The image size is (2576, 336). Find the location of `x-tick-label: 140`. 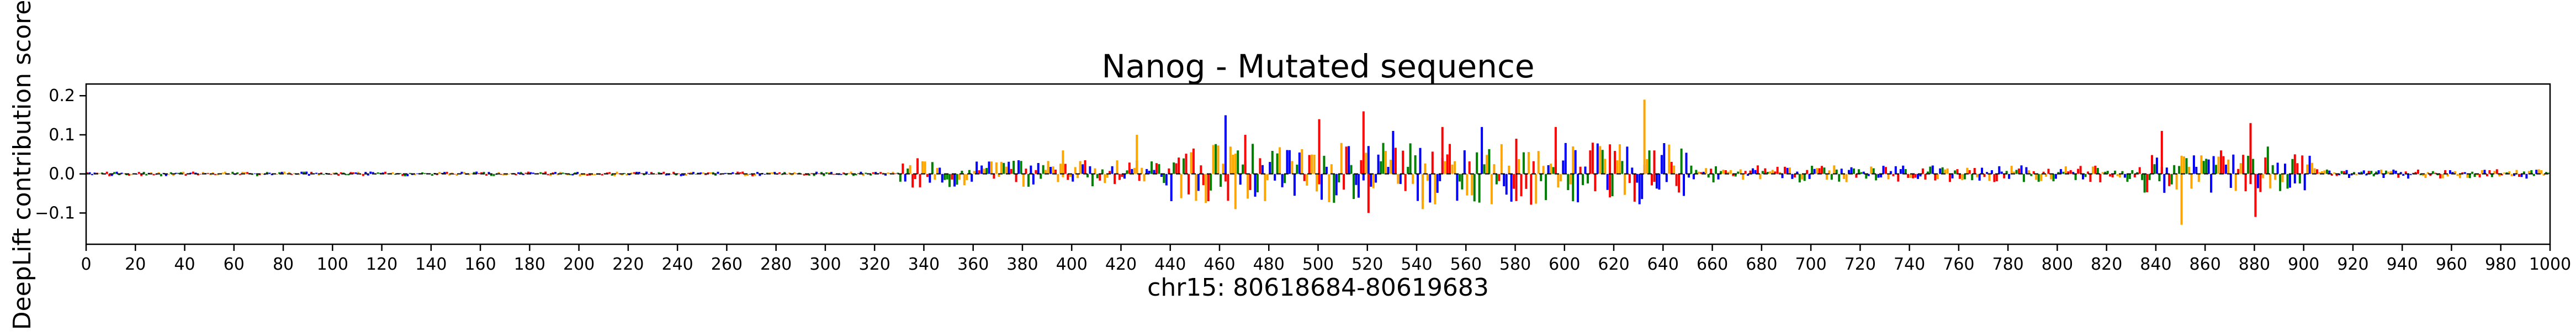

x-tick-label: 140 is located at coordinates (431, 265).